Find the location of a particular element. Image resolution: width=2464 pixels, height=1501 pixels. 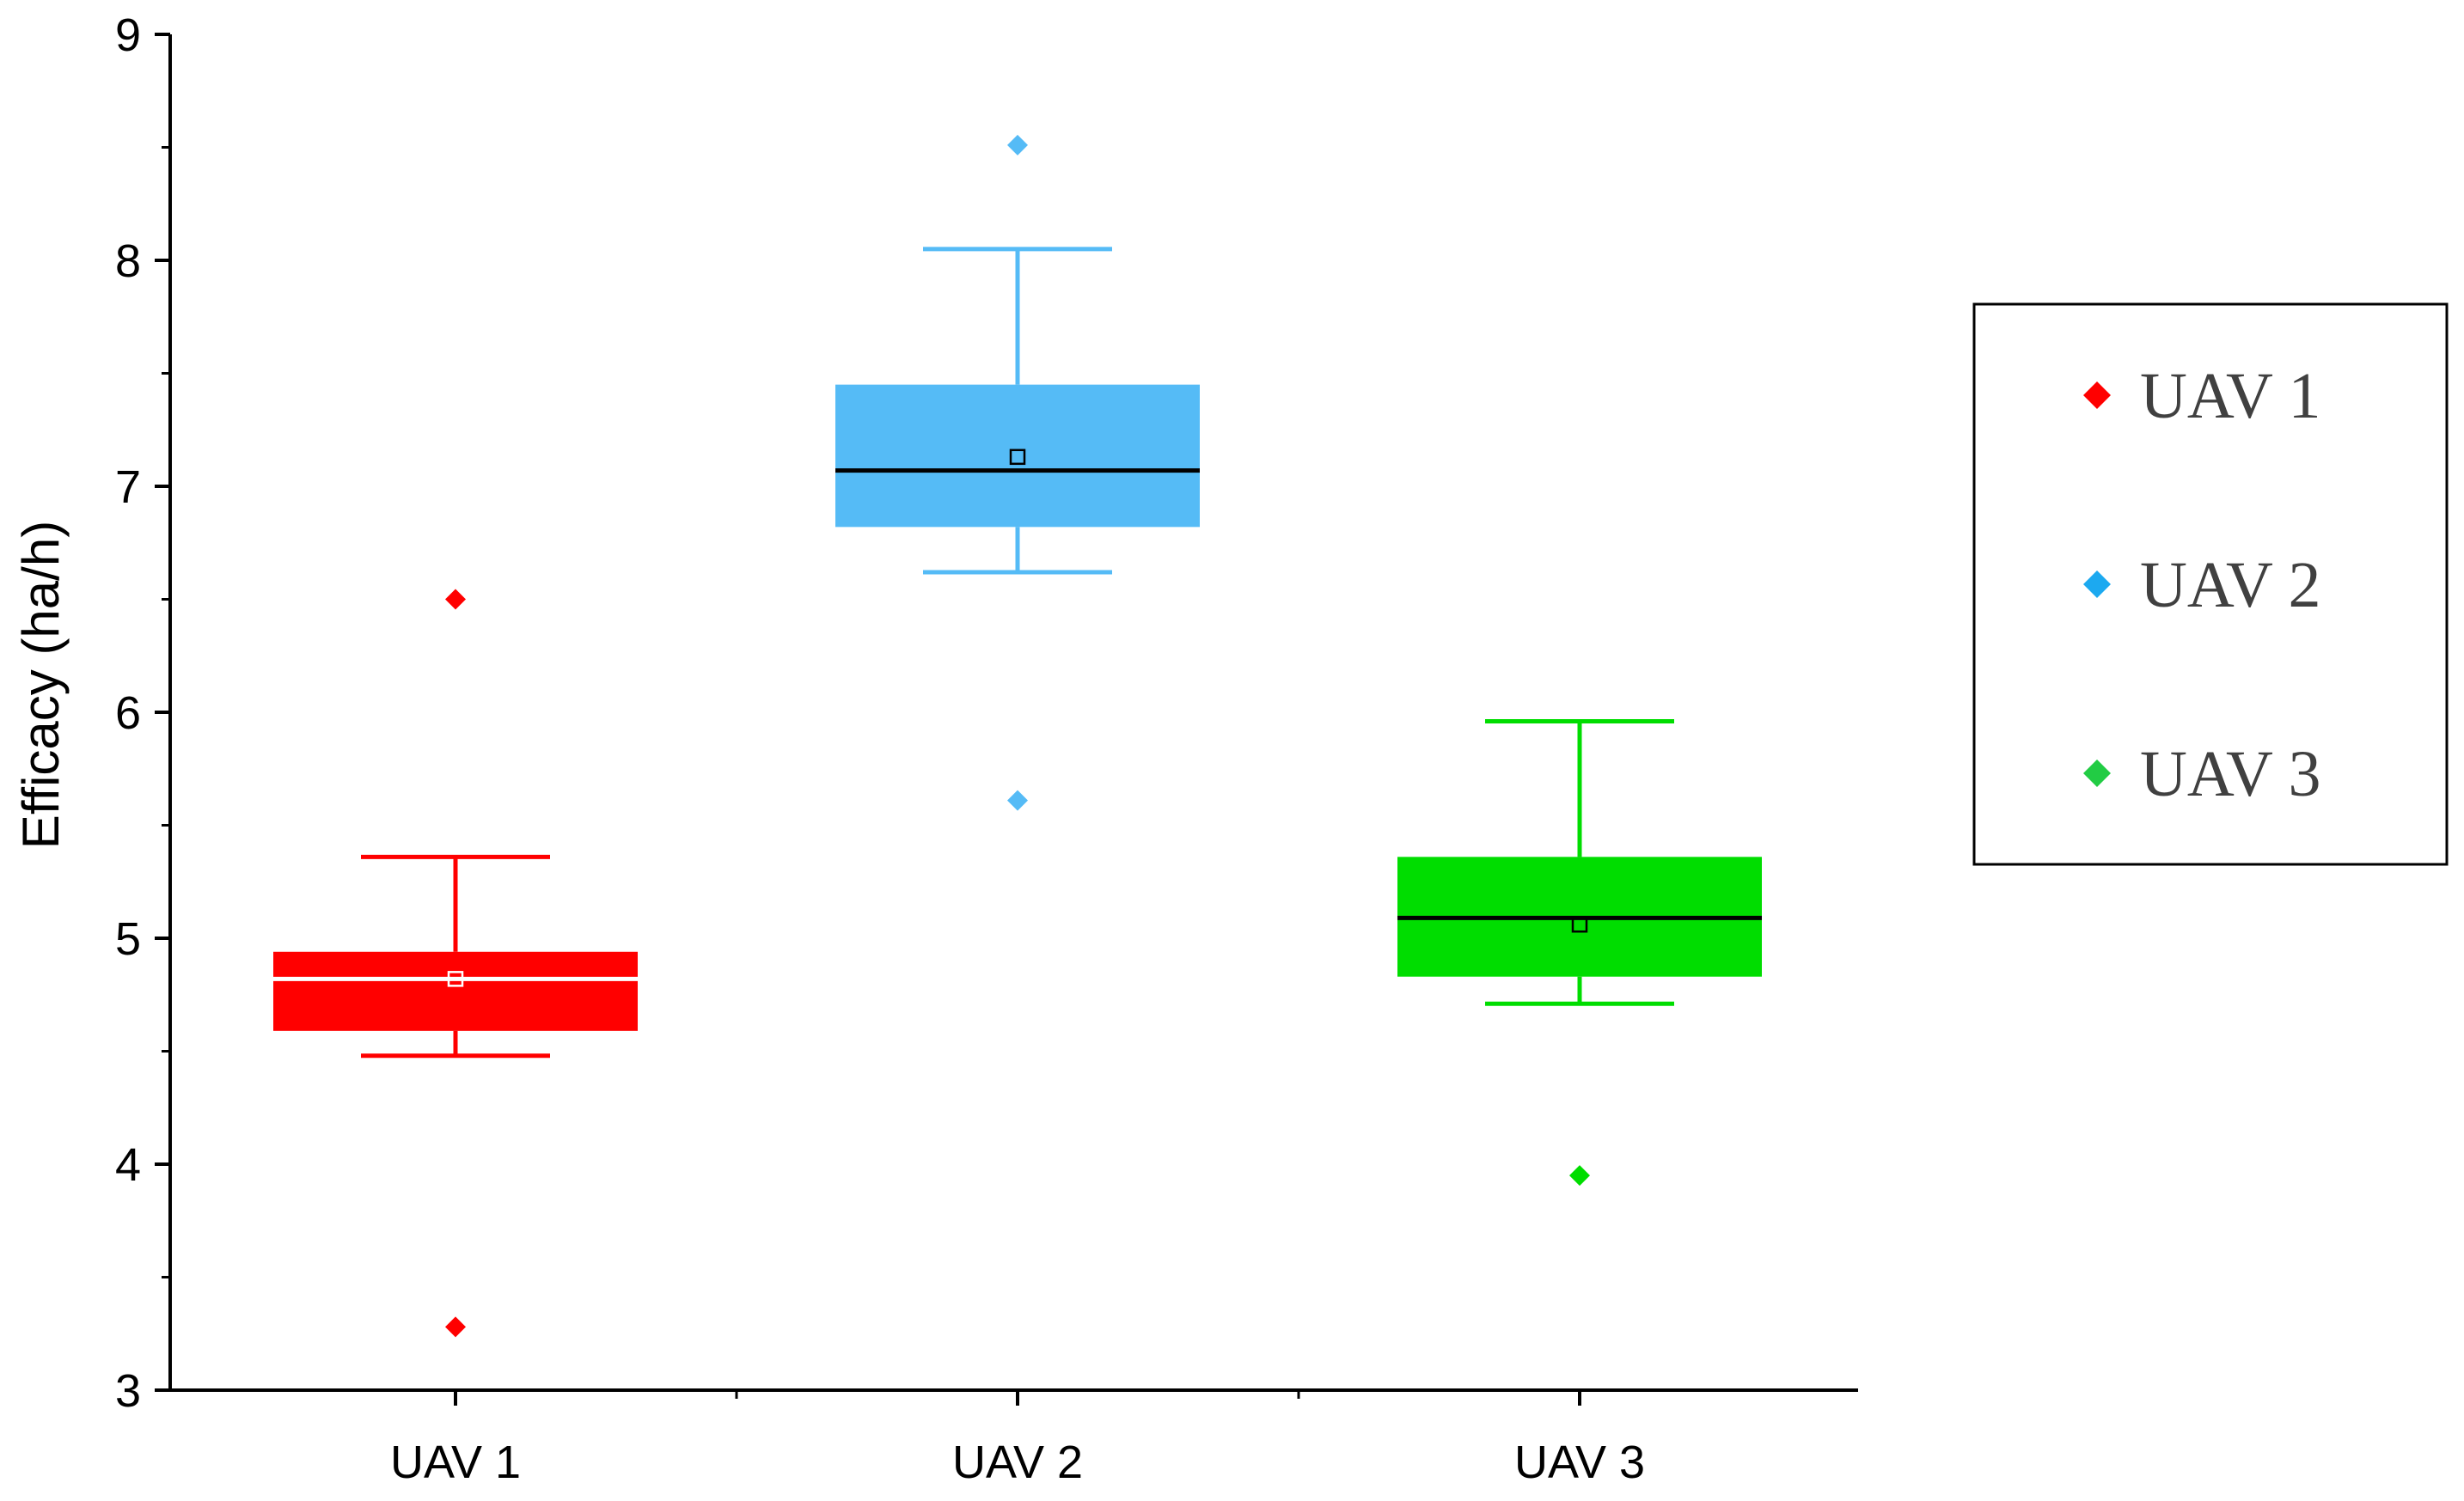

y-tick-label: 9 is located at coordinates (128, 35).